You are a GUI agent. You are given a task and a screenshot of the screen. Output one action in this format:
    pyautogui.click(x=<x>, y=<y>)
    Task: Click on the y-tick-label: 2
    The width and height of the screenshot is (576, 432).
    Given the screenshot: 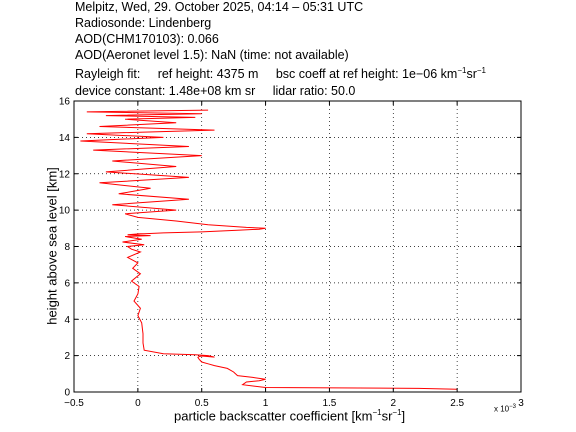 What is the action you would take?
    pyautogui.click(x=67, y=356)
    